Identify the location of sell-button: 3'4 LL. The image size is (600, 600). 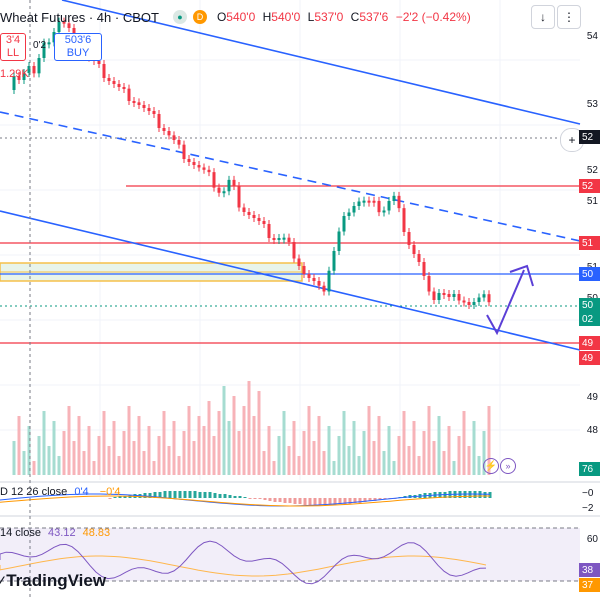
(13, 47).